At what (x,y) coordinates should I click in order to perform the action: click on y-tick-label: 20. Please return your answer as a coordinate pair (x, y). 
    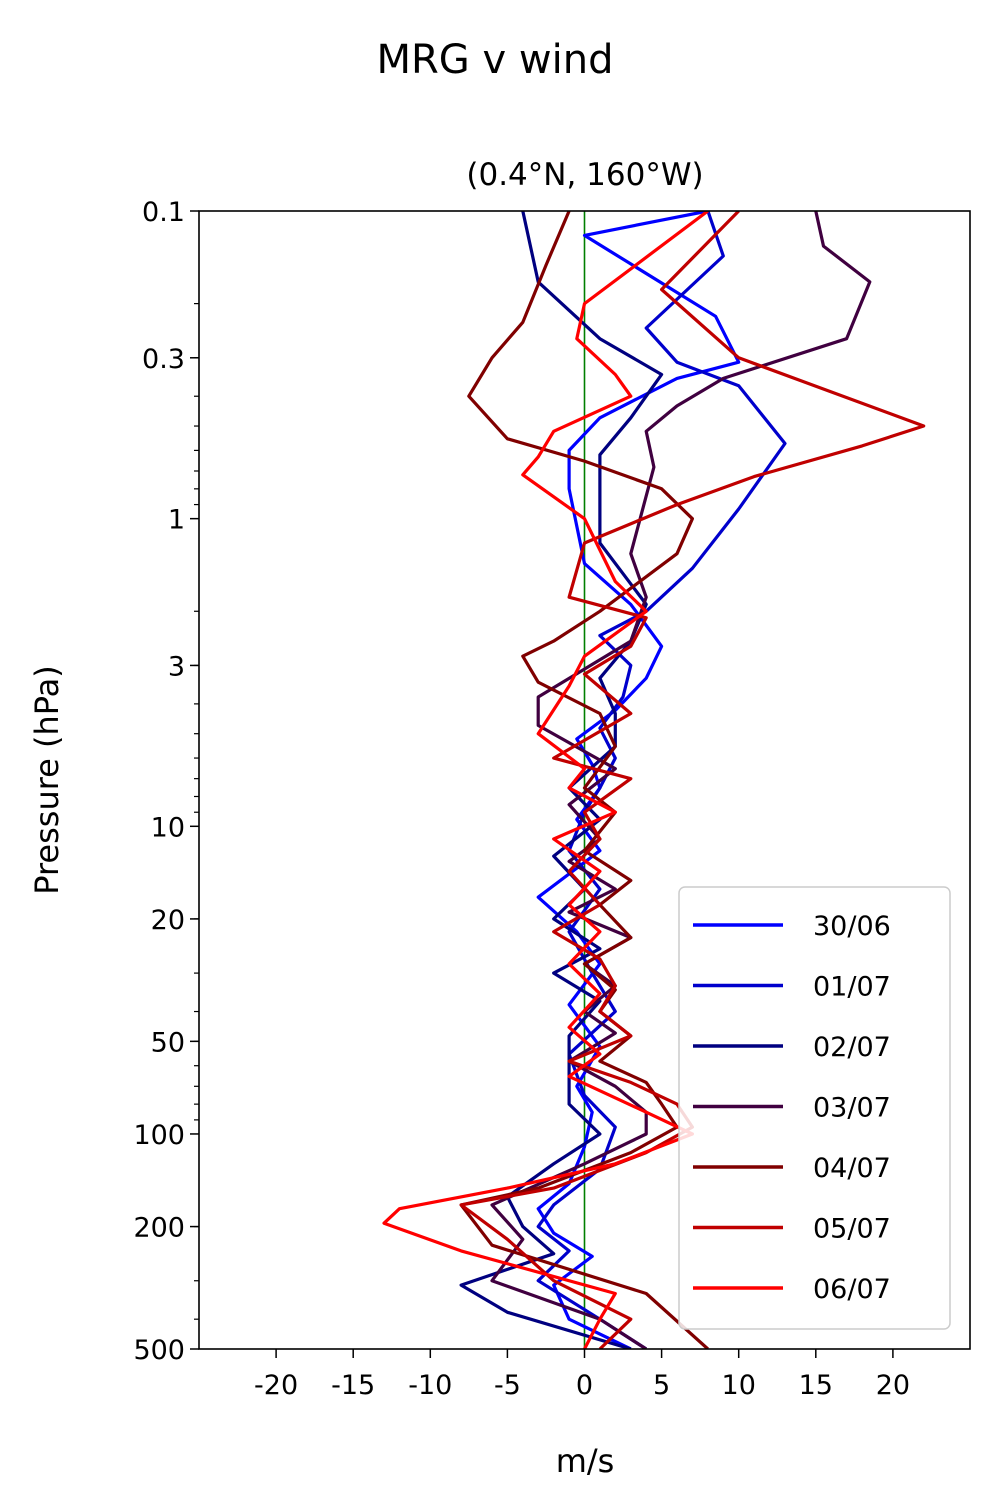
    Looking at the image, I should click on (168, 920).